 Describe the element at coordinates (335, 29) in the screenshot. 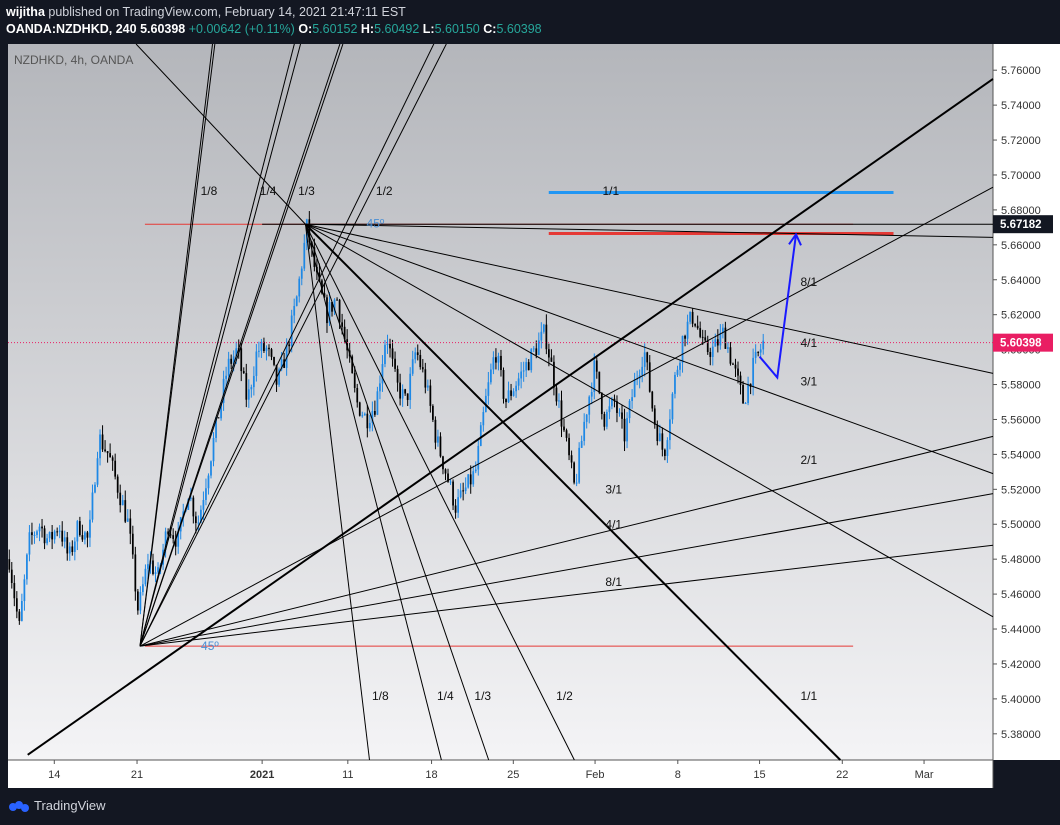

I see `open-value: 5.60152` at that location.